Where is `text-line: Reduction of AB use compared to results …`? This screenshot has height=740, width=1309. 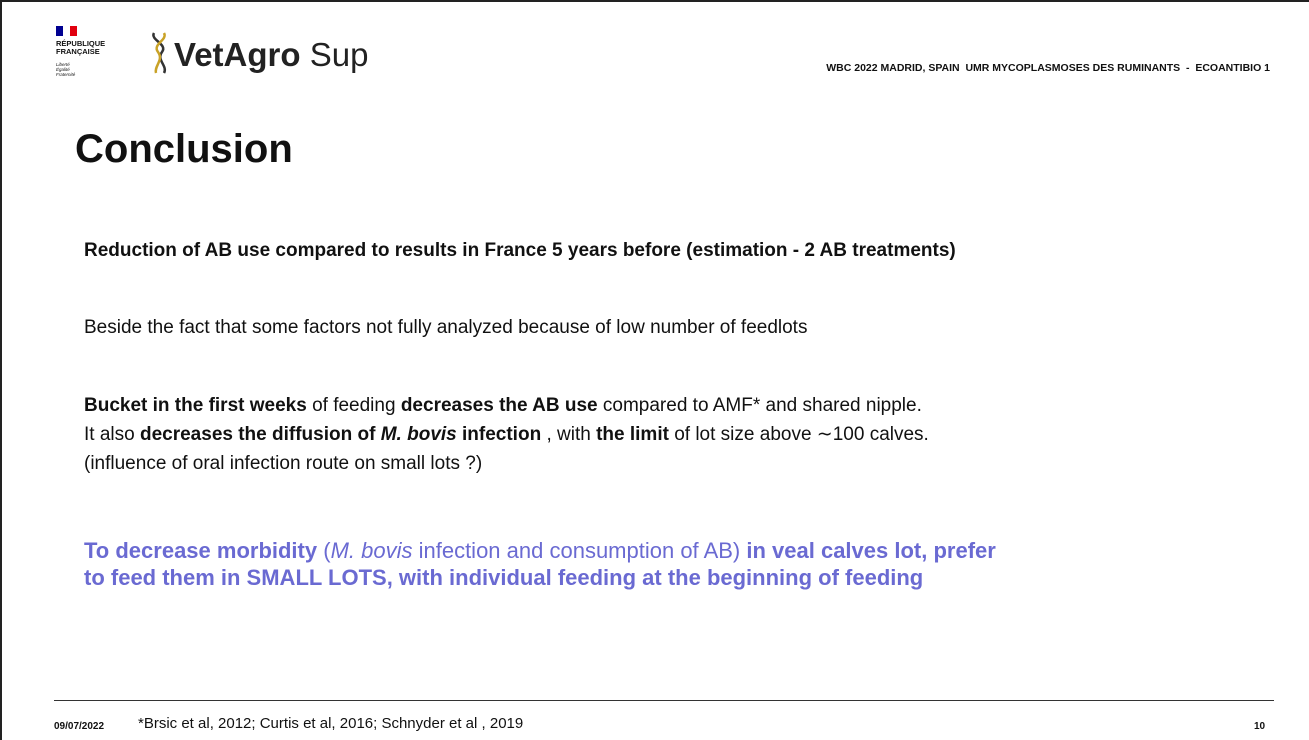 text-line: Reduction of AB use compared to results … is located at coordinates (674, 250).